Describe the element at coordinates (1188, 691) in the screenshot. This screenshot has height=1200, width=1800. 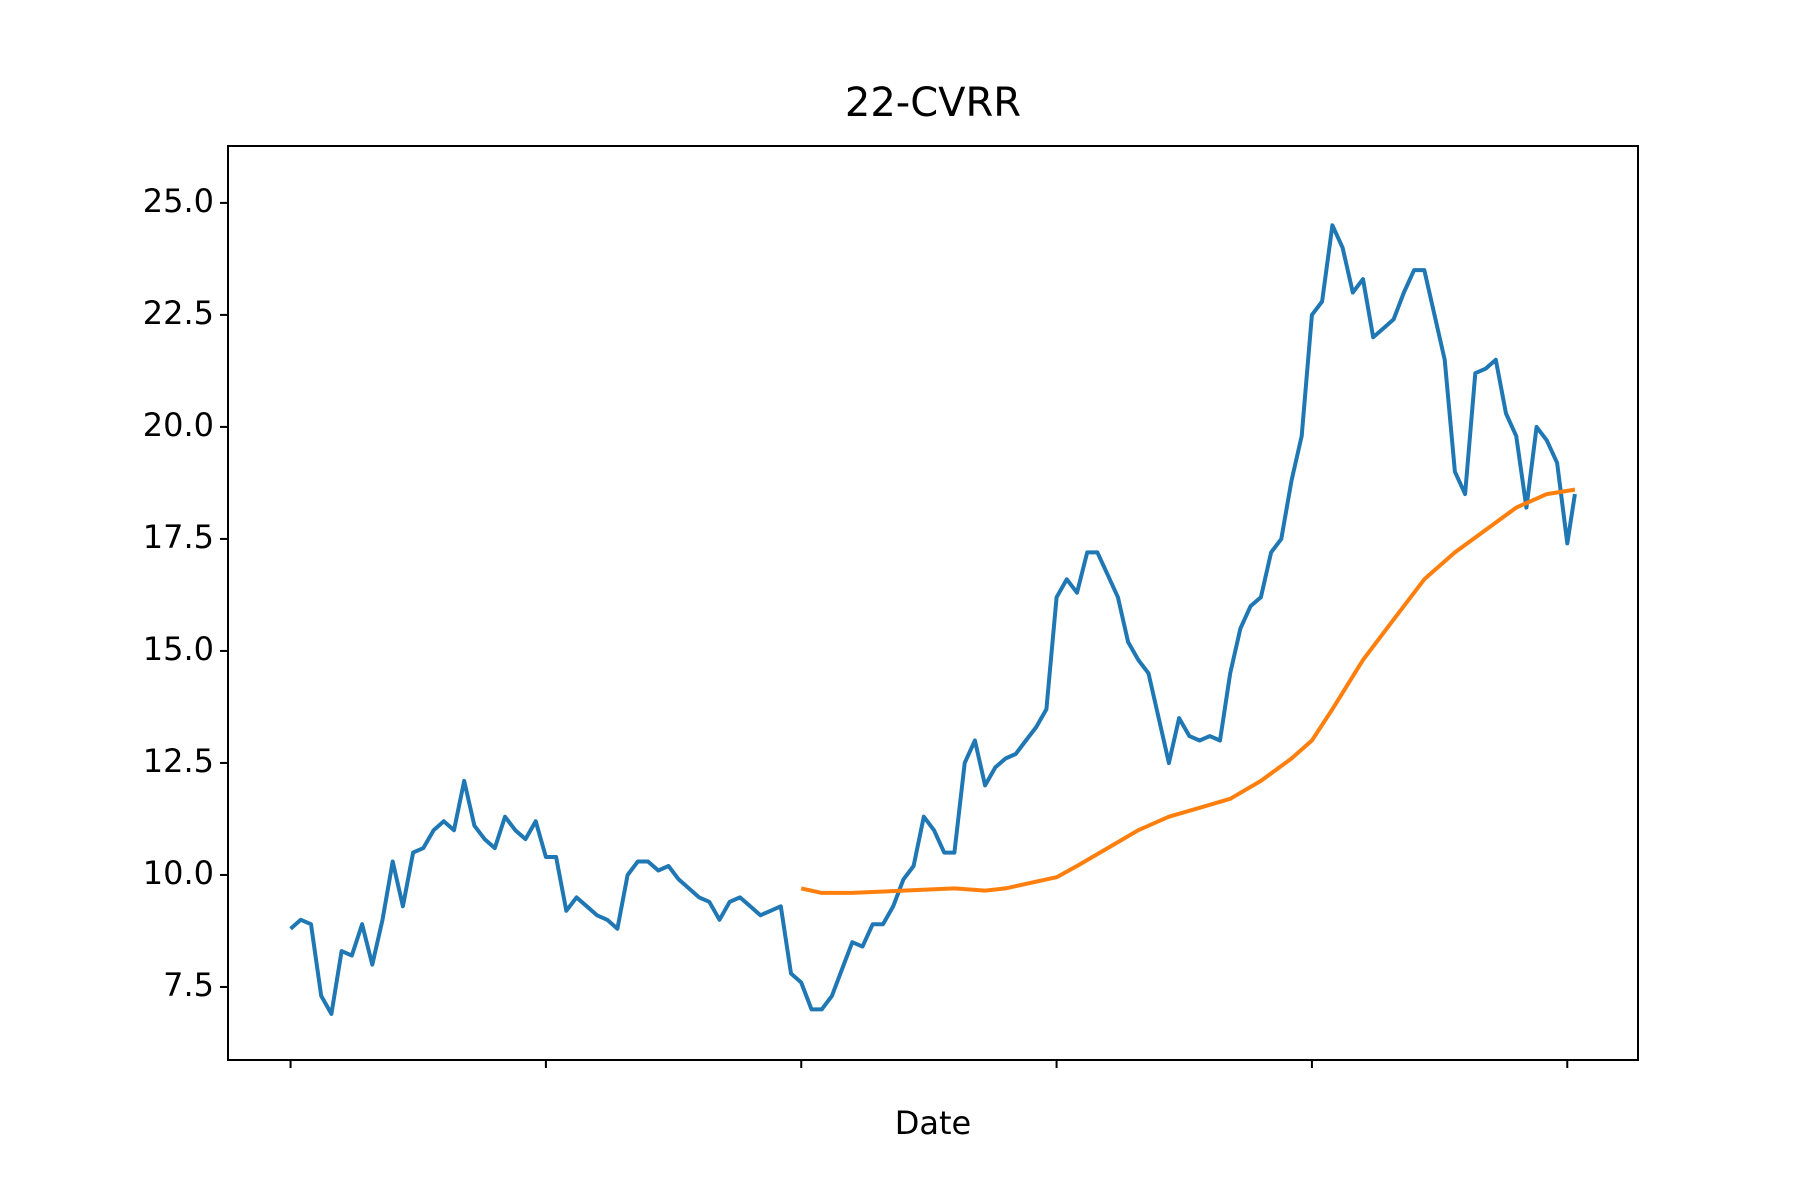
I see `series-line` at that location.